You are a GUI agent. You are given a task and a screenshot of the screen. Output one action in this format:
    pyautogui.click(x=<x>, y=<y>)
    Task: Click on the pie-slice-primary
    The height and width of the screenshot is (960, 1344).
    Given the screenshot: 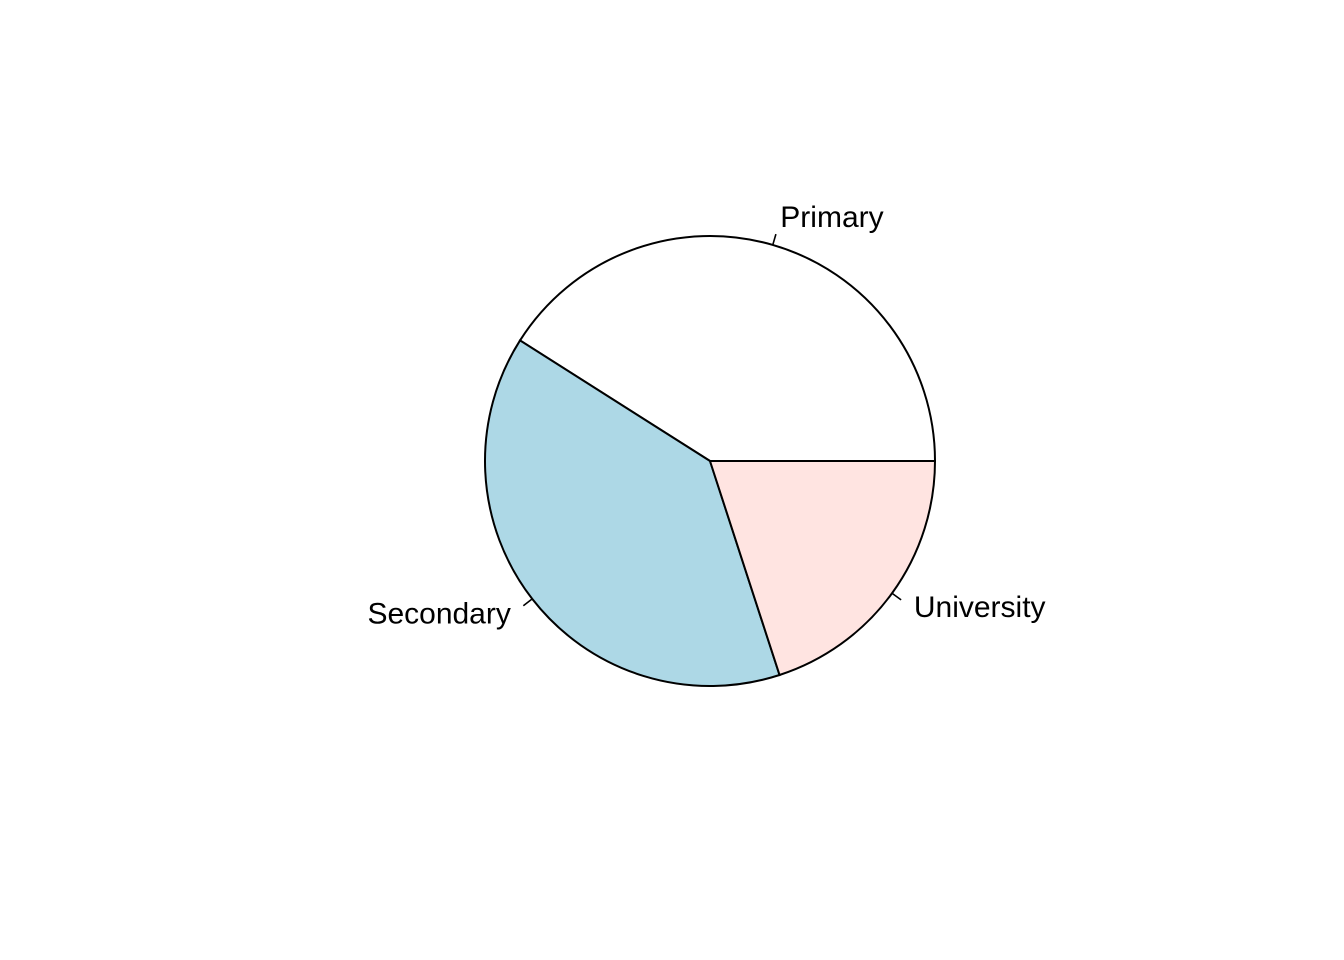 What is the action you would take?
    pyautogui.click(x=727, y=348)
    